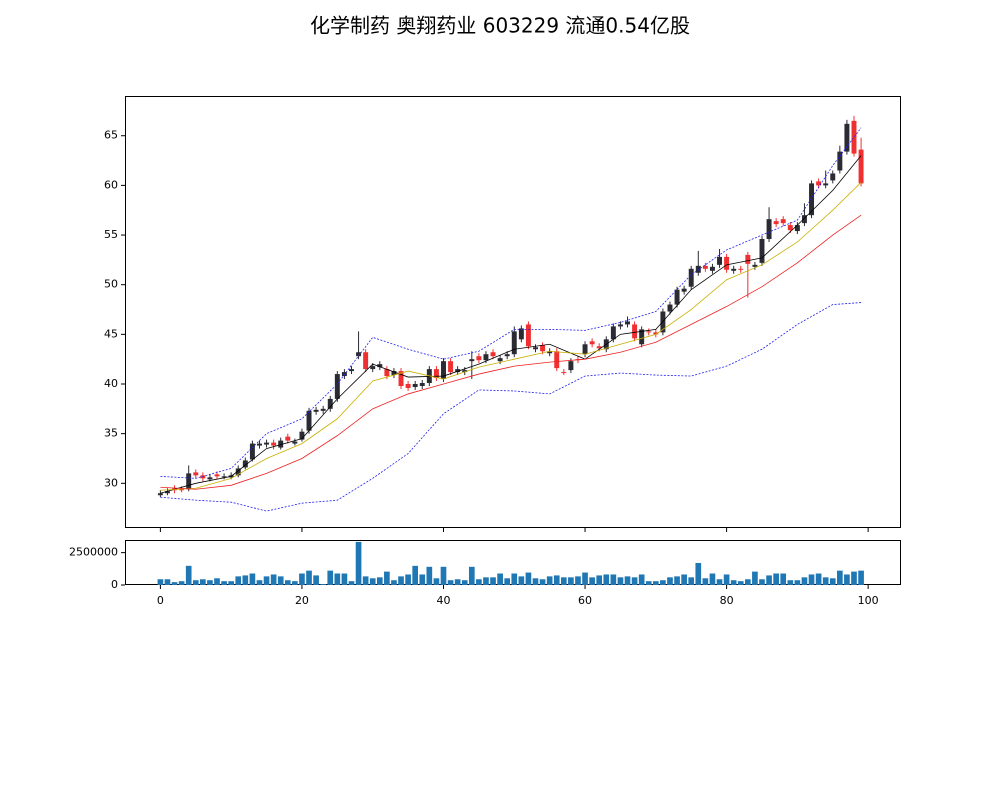 The width and height of the screenshot is (1000, 800). I want to click on y-tick-label: 30, so click(111, 482).